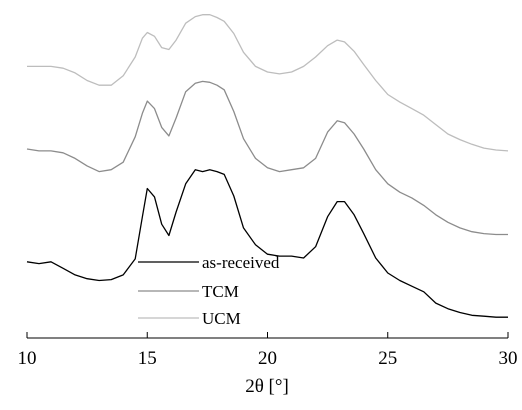 The height and width of the screenshot is (410, 522). I want to click on x-tick-label-25: 25, so click(387, 358).